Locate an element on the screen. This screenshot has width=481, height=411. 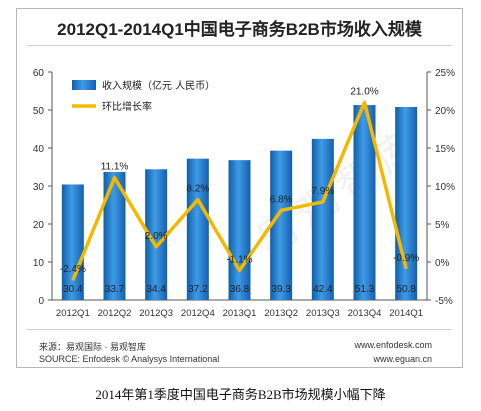
right-tick-label: 5% is located at coordinates (442, 225).